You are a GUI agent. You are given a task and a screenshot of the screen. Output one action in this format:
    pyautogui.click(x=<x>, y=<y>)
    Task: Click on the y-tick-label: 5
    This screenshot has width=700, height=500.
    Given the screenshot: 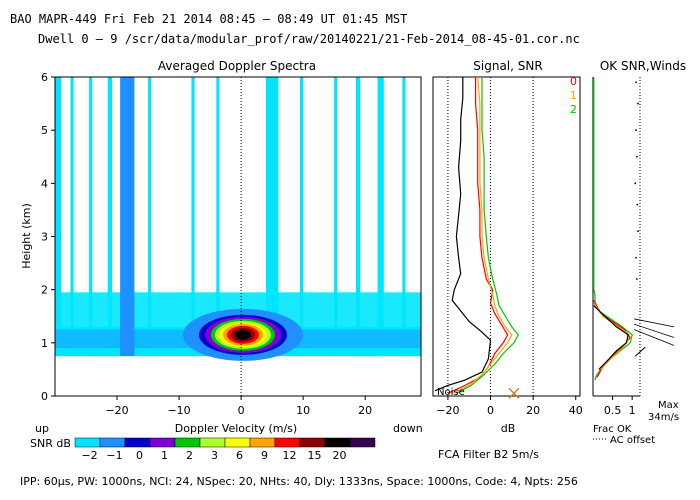 What is the action you would take?
    pyautogui.click(x=44, y=130)
    